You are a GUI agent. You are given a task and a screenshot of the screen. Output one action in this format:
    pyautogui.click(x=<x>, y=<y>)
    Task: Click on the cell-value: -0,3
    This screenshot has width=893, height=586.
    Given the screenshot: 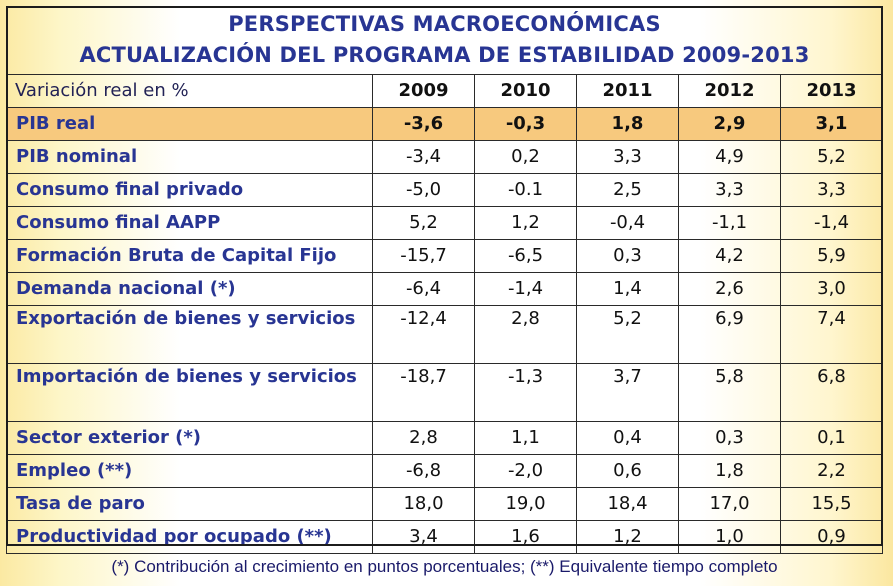 What is the action you would take?
    pyautogui.click(x=525, y=124)
    